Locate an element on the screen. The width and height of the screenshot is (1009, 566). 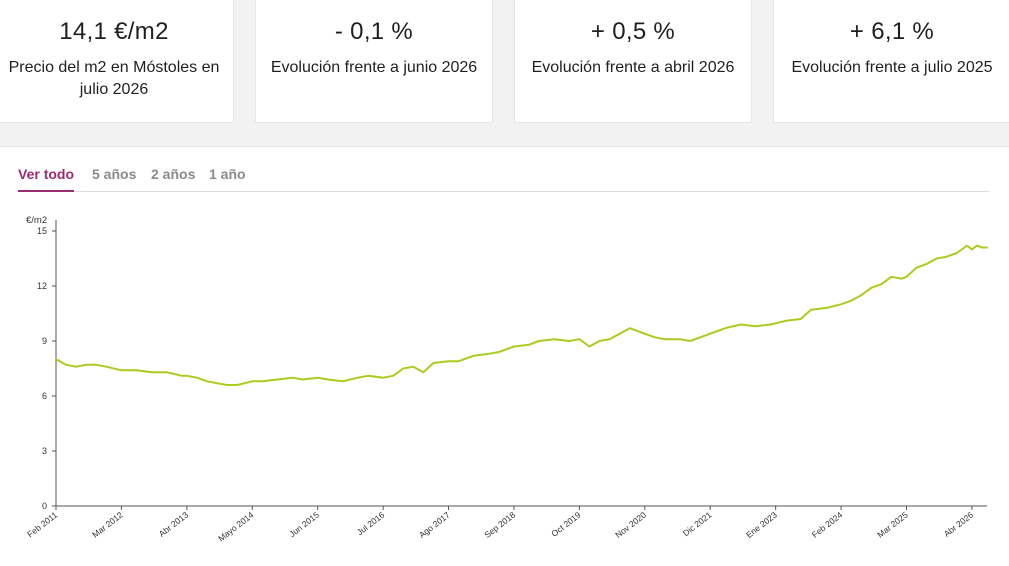
x-tick-label: Abr 2013 is located at coordinates (174, 524).